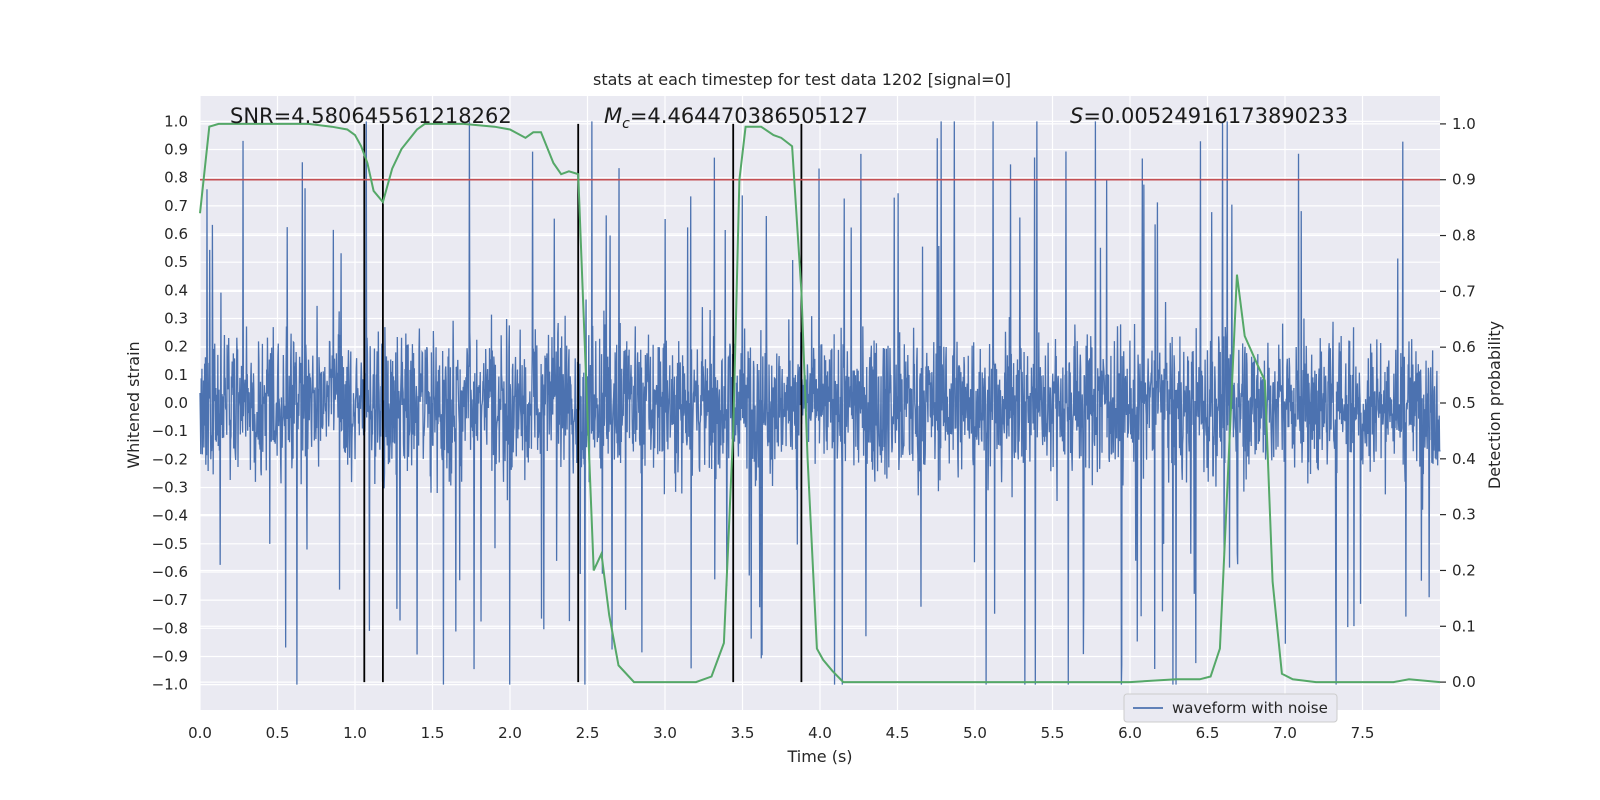 This screenshot has width=1600, height=800. Describe the element at coordinates (1285, 733) in the screenshot. I see `x-tick-label-14: 7.0` at that location.